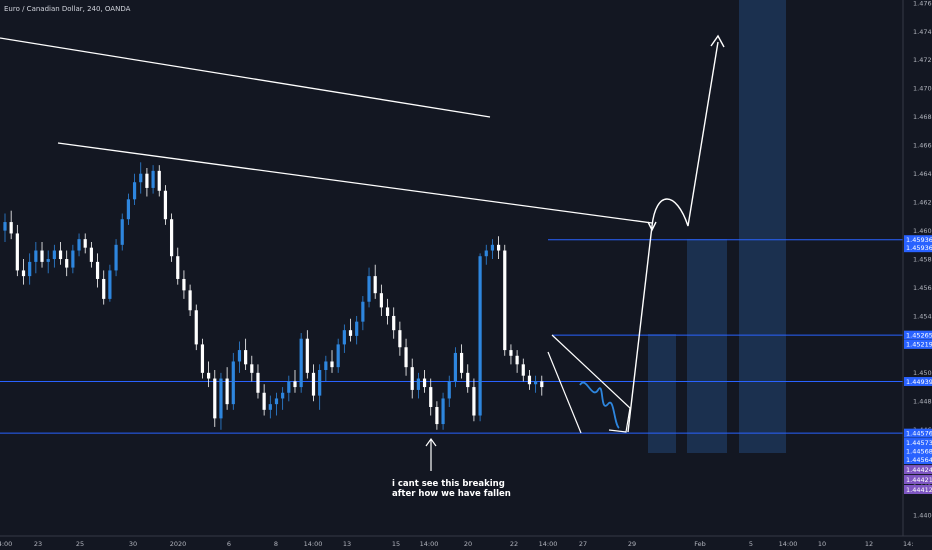  Describe the element at coordinates (245, 77) in the screenshot. I see `upper-trendline` at that location.